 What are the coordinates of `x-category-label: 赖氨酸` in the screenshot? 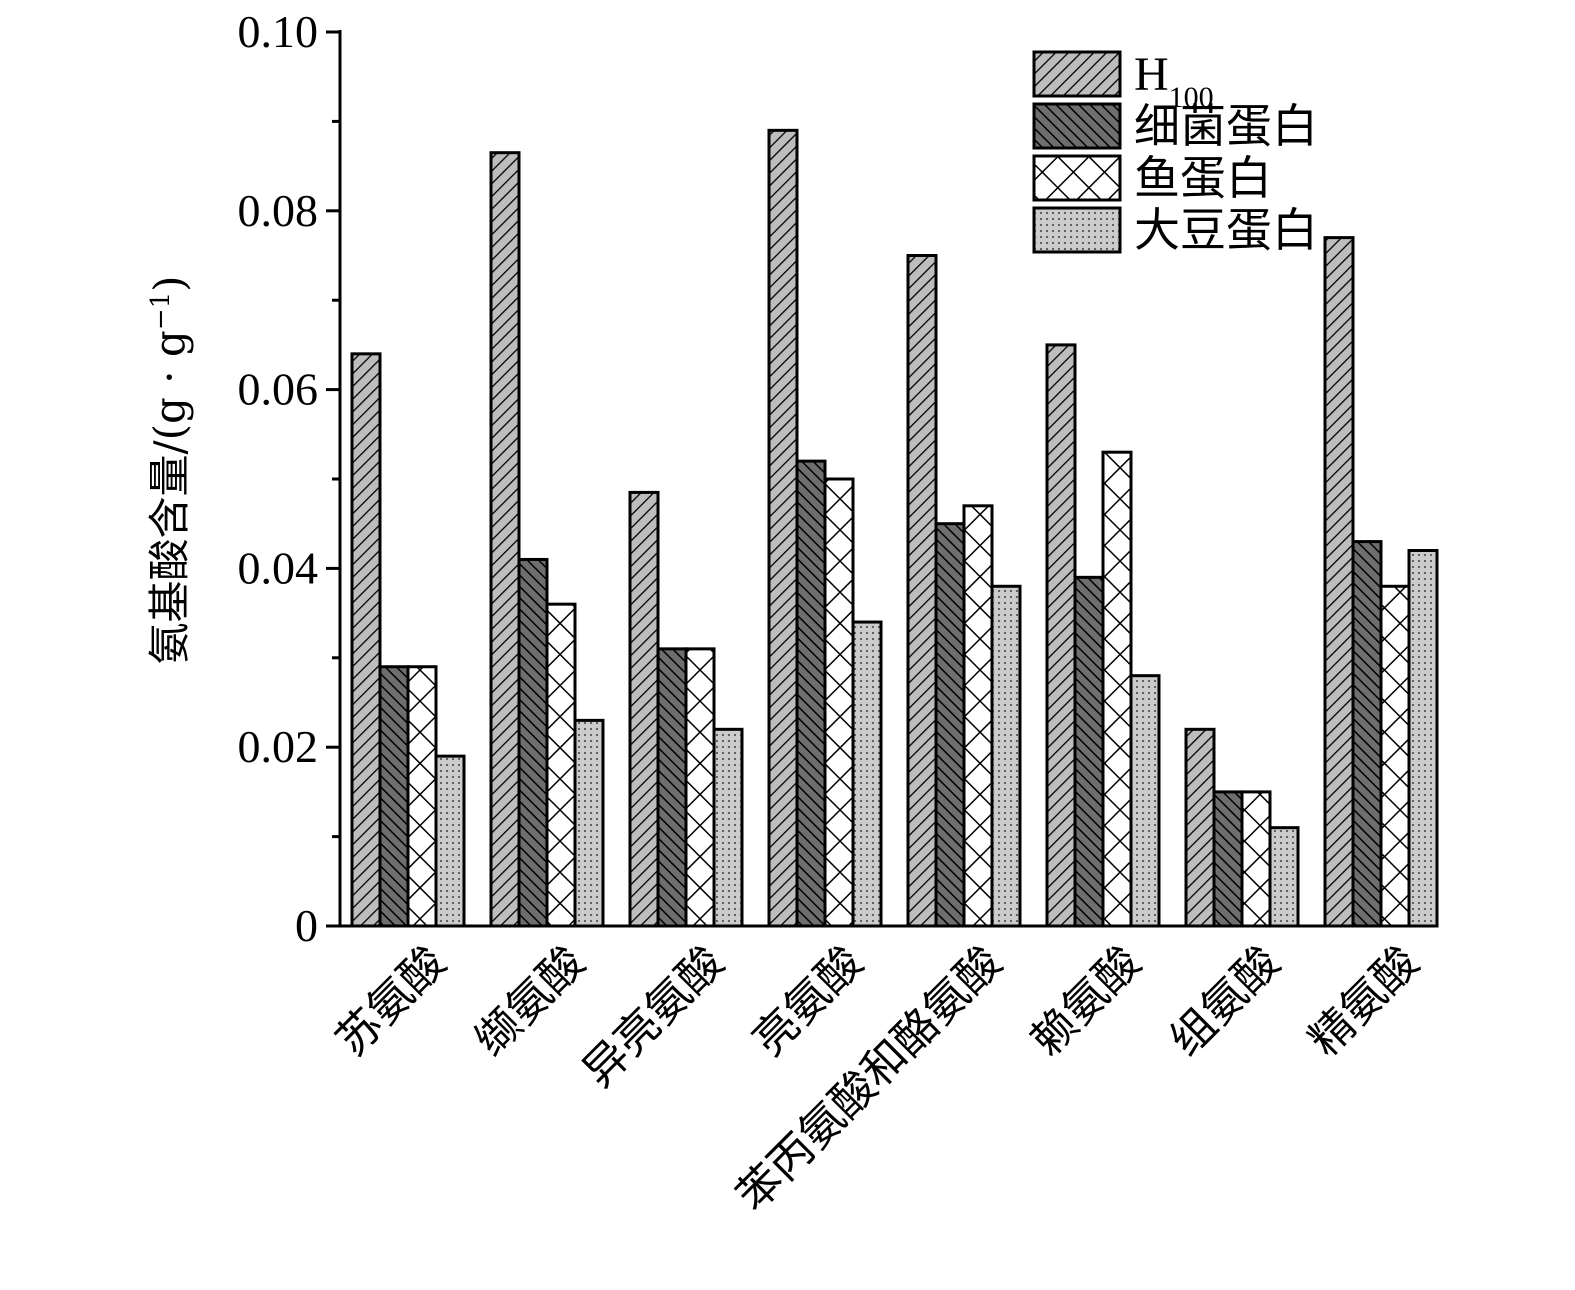 It's located at (1085, 1001).